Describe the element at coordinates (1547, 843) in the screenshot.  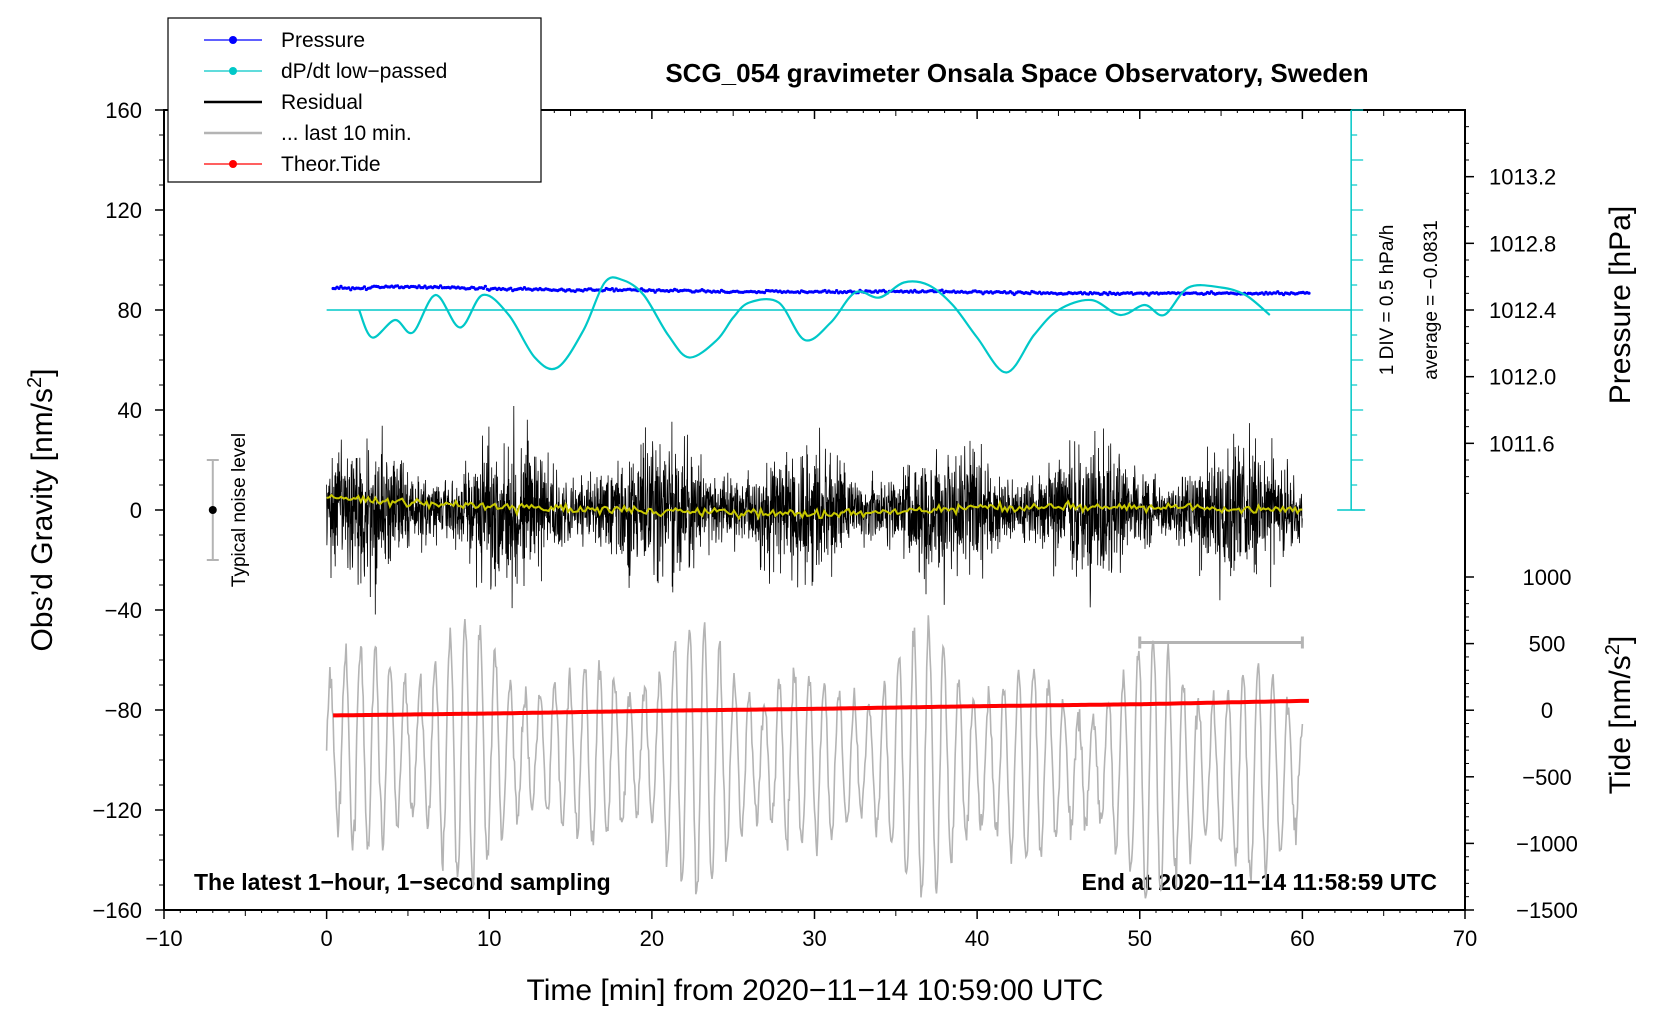
I see `tide-tick-label: −1000` at that location.